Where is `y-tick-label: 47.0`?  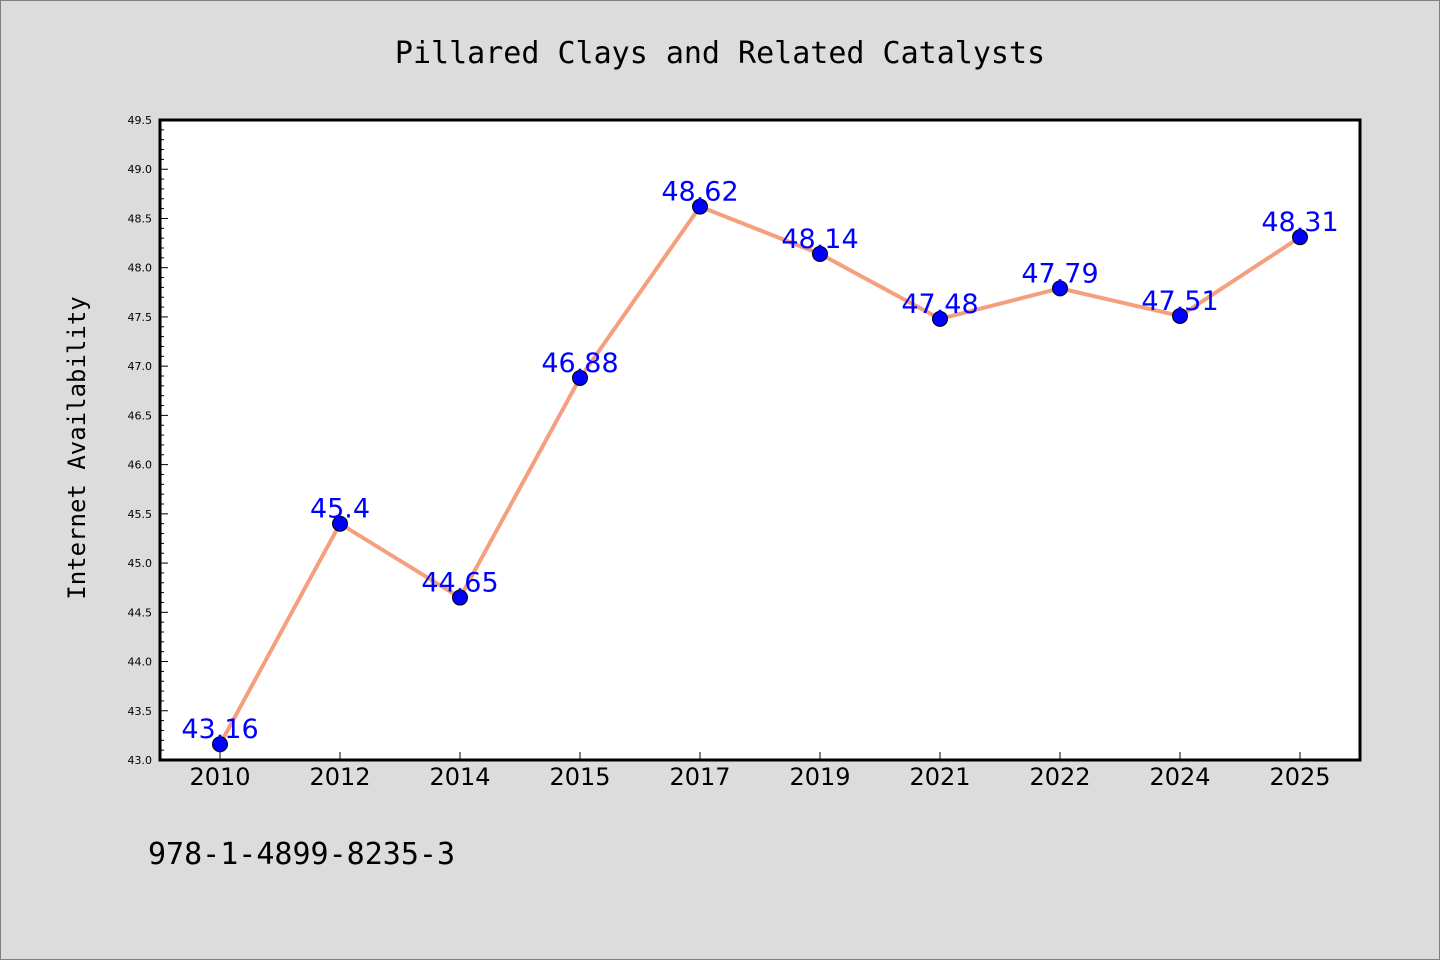
y-tick-label: 47.0 is located at coordinates (140, 366).